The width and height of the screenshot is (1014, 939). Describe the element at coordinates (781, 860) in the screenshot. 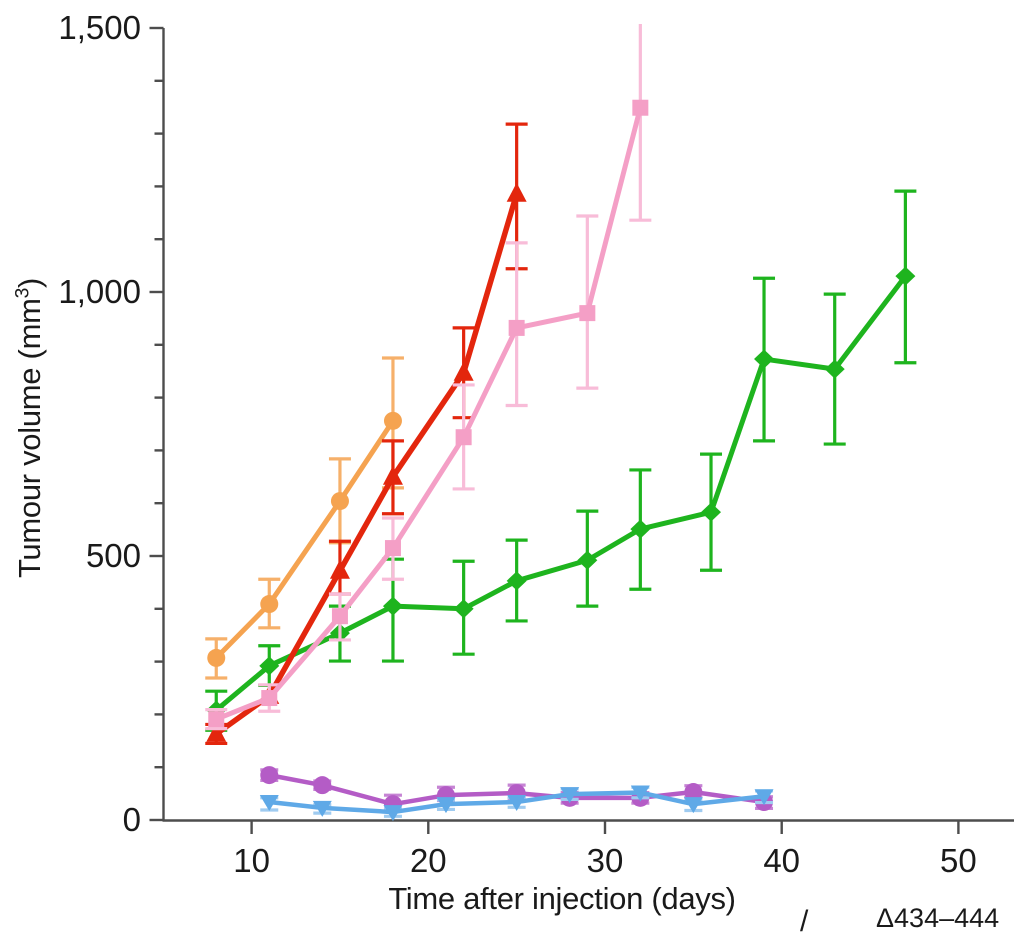

I see `x-tick-label: 40` at that location.